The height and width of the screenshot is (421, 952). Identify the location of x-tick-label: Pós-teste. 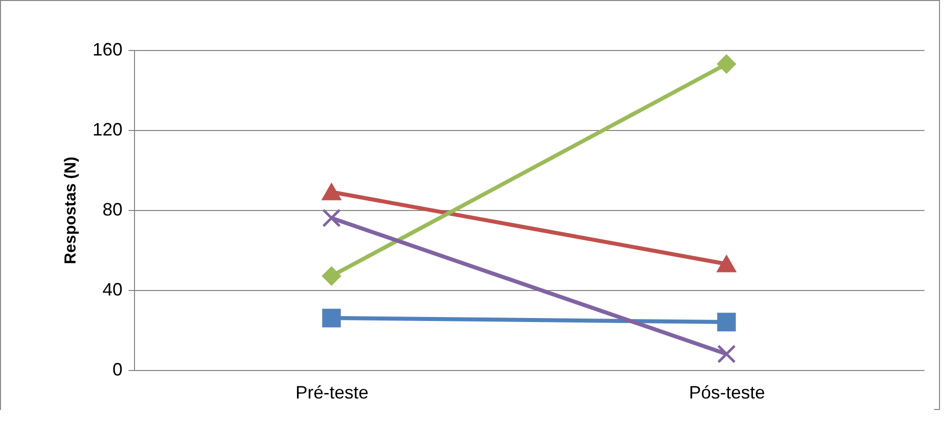
(727, 392).